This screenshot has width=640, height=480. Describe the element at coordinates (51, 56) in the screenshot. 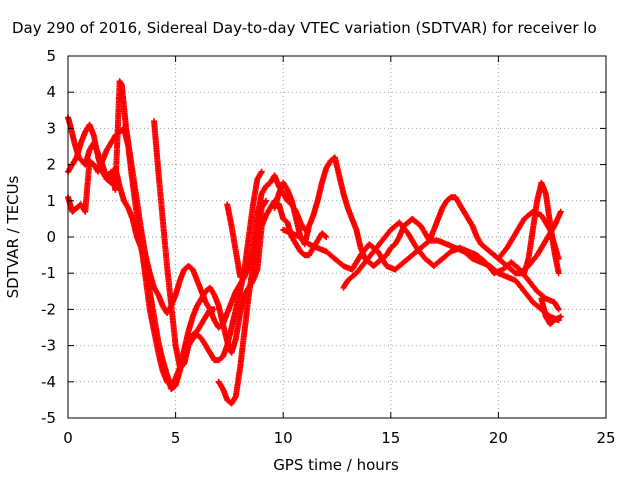

I see `y-tick-label: 5` at that location.